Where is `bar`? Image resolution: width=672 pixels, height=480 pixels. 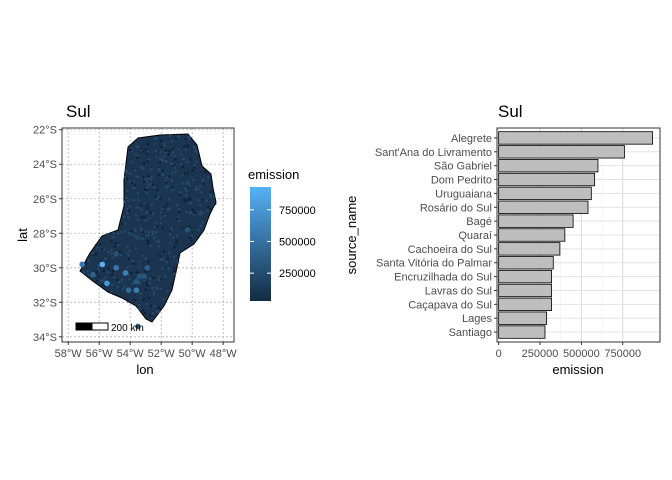
bar is located at coordinates (545, 193).